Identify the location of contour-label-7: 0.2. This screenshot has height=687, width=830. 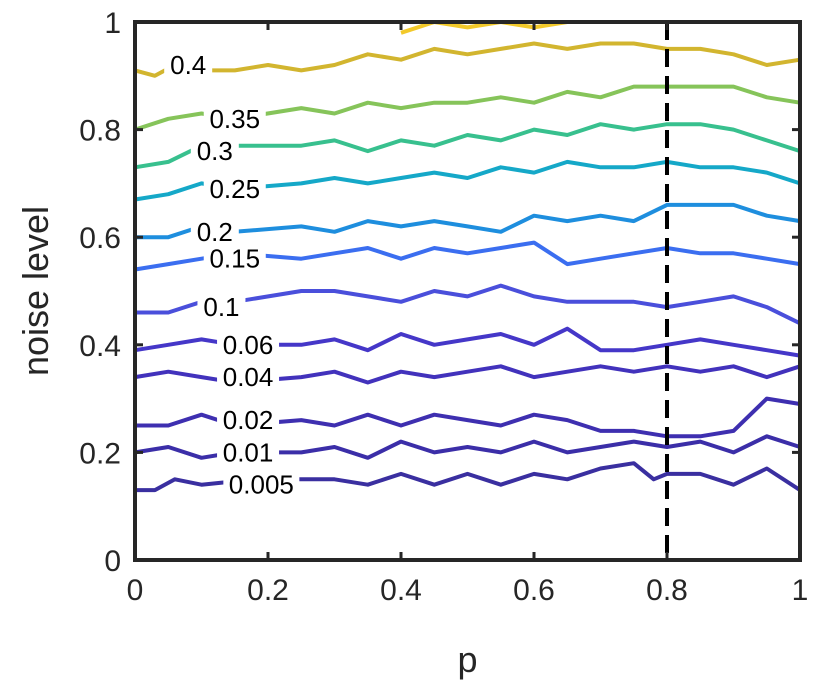
(215, 232).